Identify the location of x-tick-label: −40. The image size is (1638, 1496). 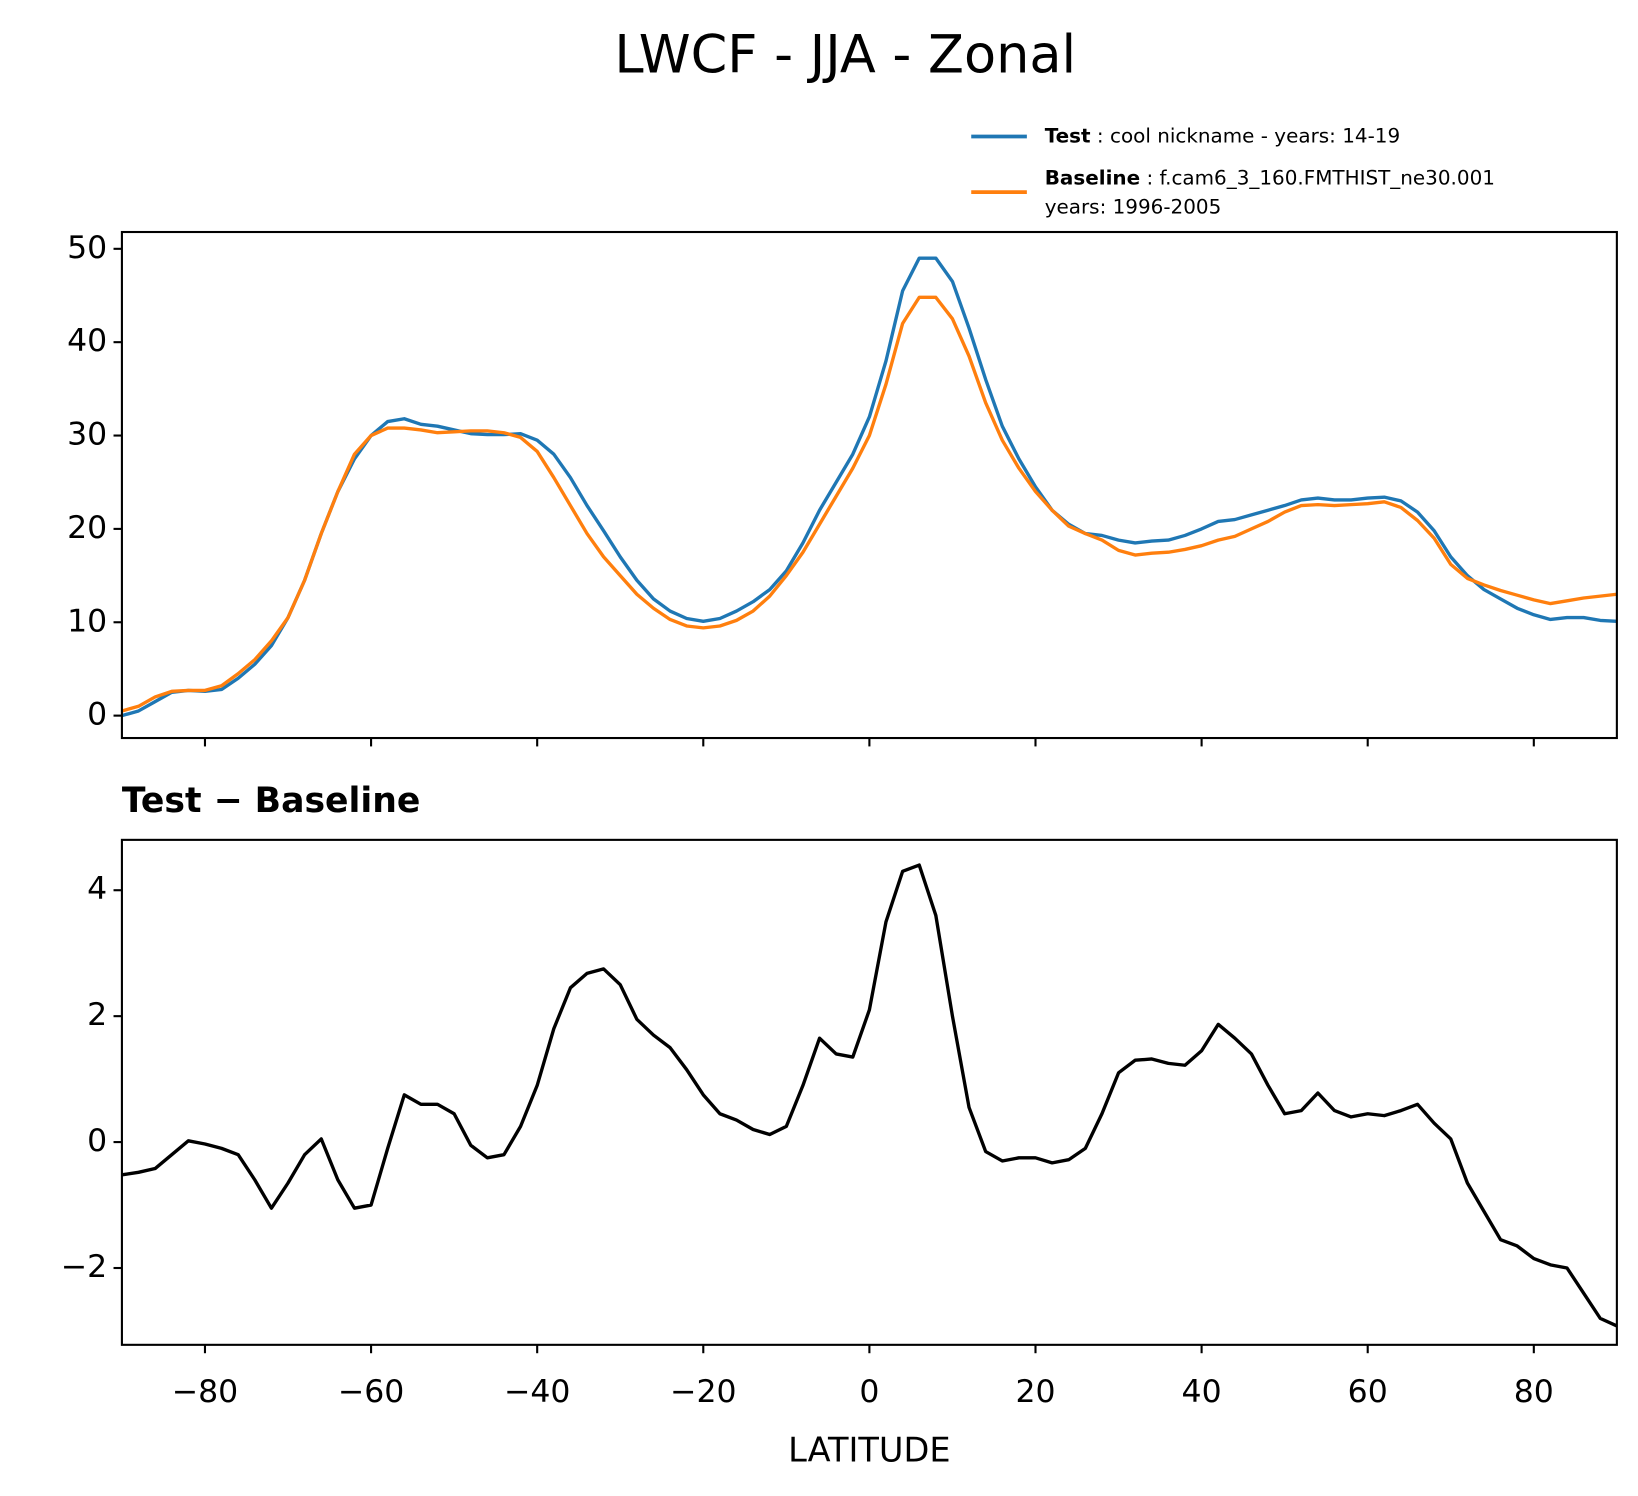
(537, 1392).